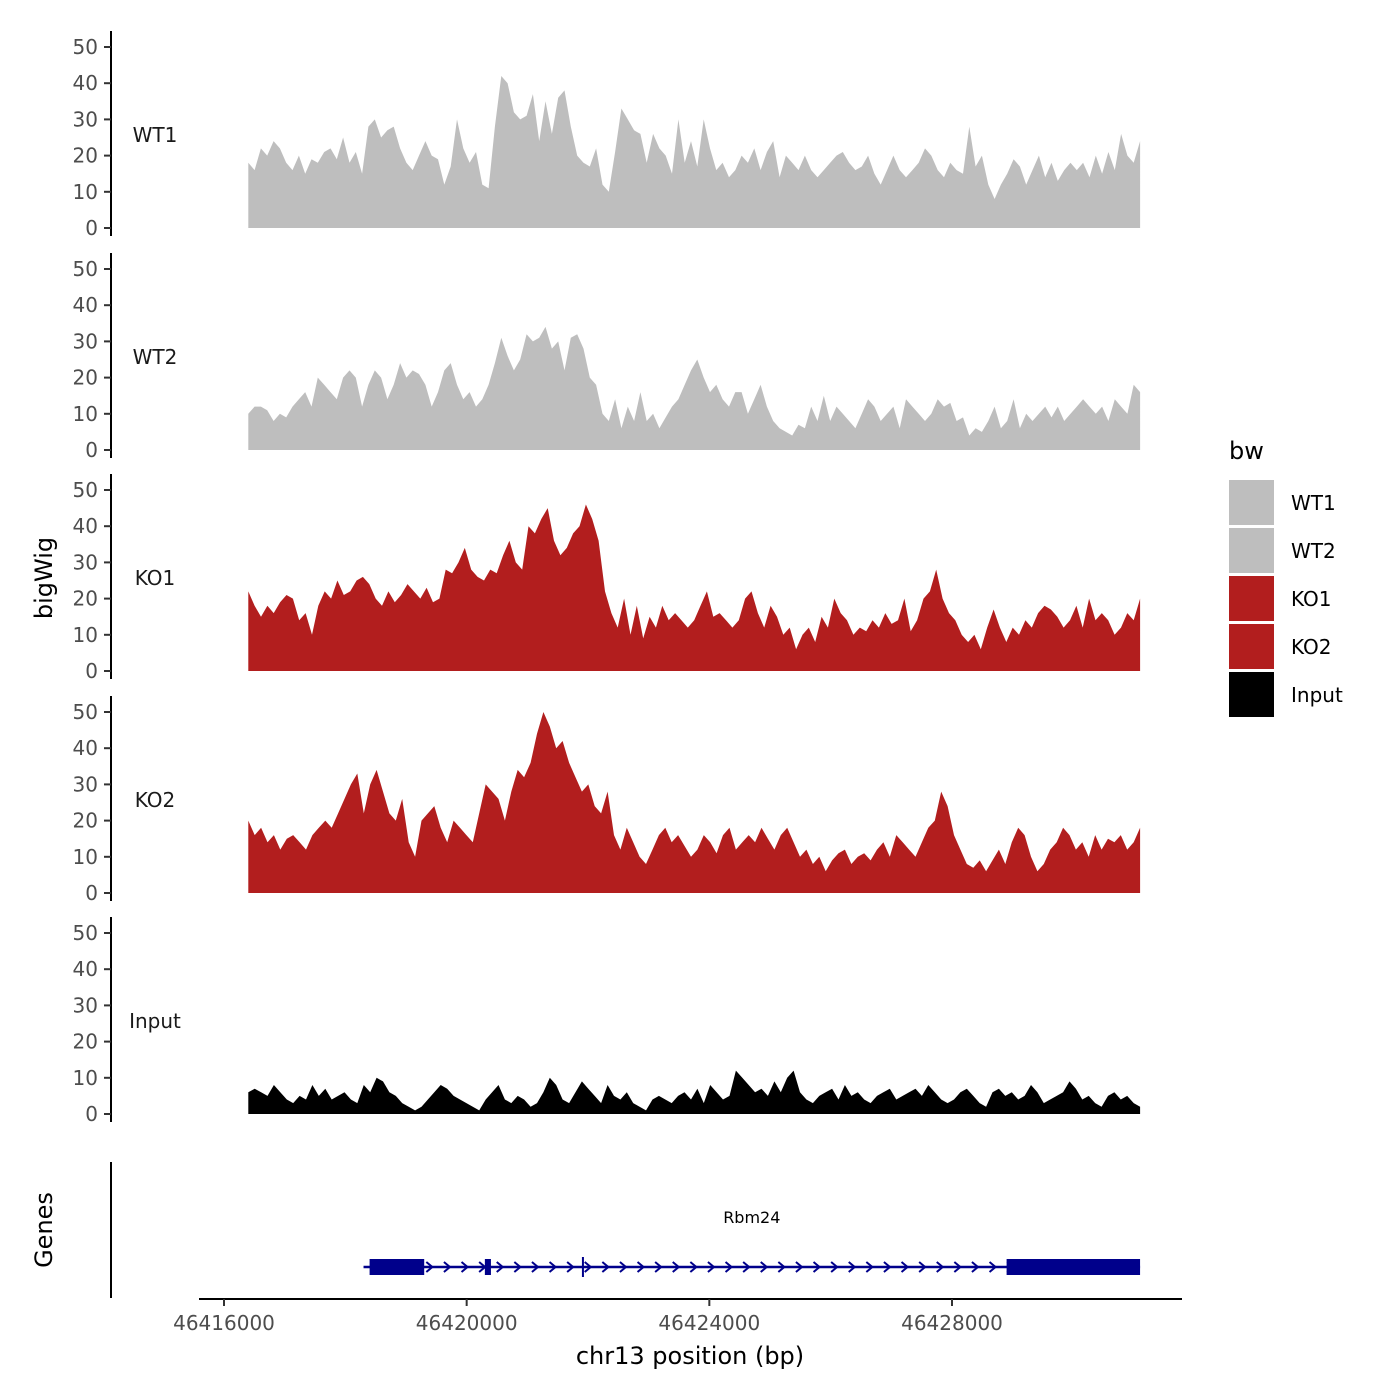 This screenshot has width=1400, height=1400. What do you see at coordinates (694, 1092) in the screenshot?
I see `coverage-area-input` at bounding box center [694, 1092].